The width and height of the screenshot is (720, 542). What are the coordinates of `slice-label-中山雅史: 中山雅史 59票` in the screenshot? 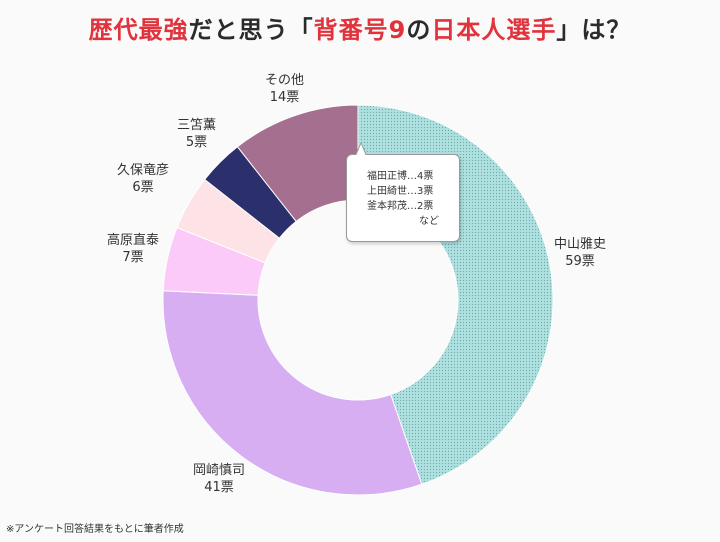 It's located at (580, 253).